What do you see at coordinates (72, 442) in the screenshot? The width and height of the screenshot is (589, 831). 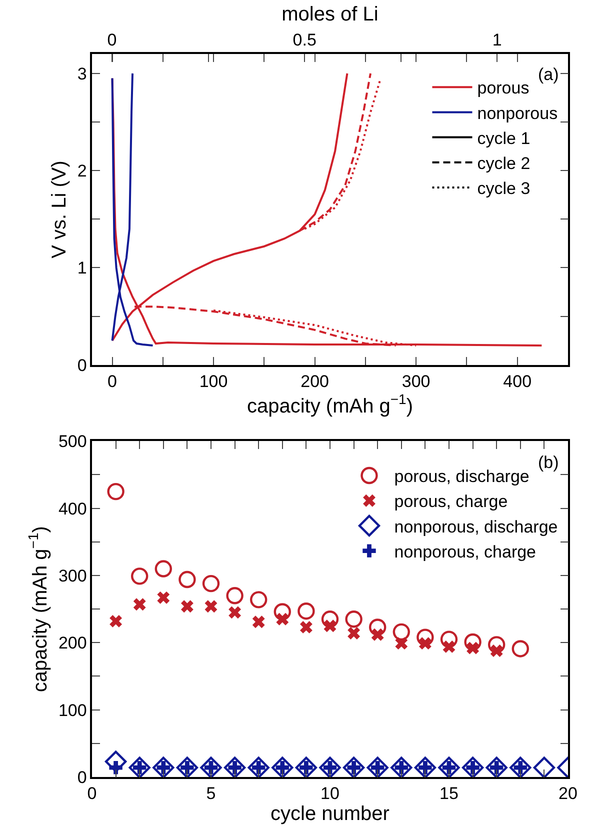 I see `y-tick-label: 500` at bounding box center [72, 442].